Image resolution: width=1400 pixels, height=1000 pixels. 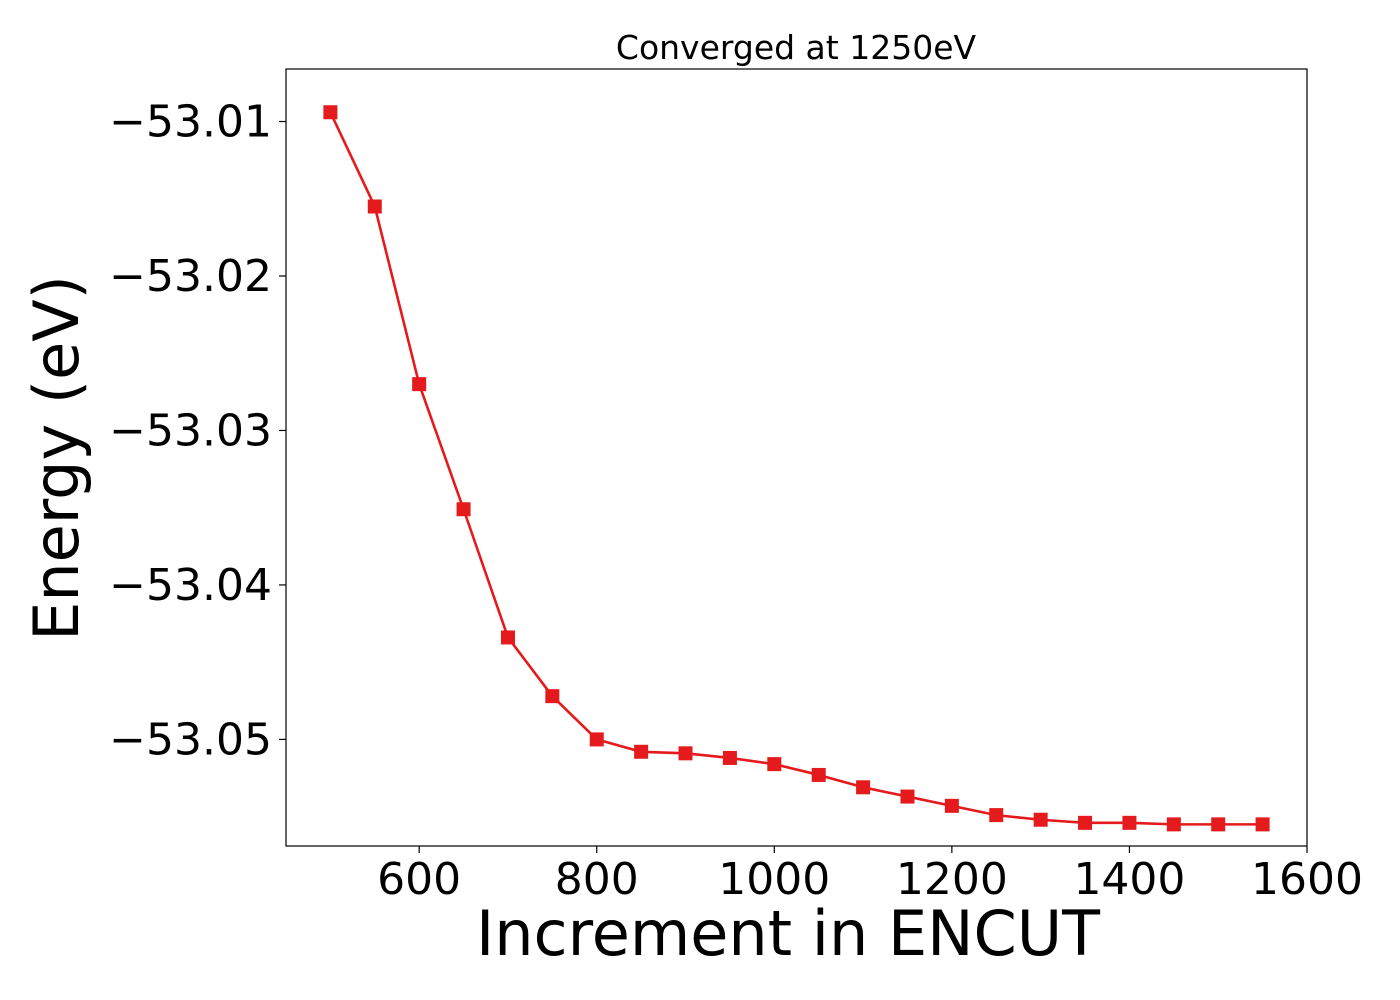 I want to click on y-tick-label: −53.03, so click(x=190, y=430).